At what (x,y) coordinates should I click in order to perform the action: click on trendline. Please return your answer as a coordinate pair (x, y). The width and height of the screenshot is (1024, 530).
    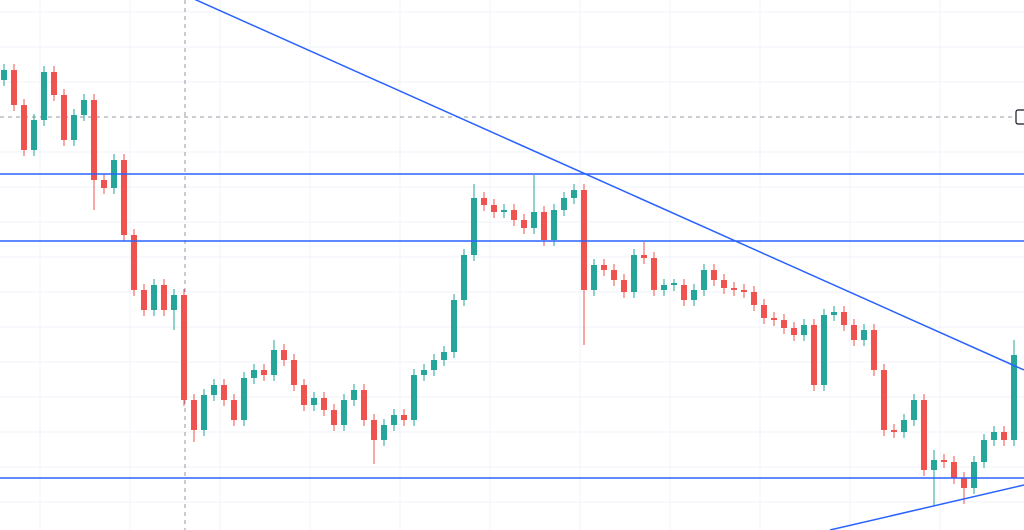
    Looking at the image, I should click on (926, 507).